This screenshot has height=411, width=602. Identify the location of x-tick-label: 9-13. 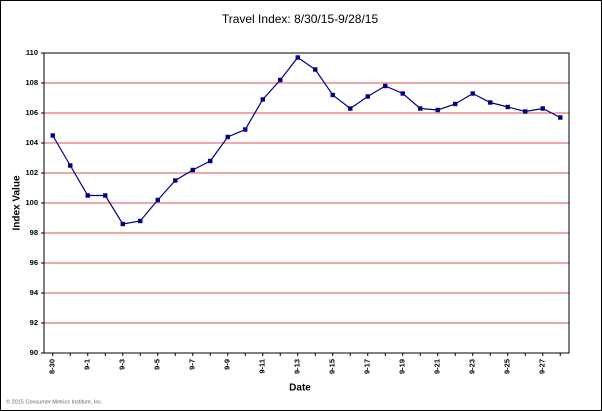
(297, 366).